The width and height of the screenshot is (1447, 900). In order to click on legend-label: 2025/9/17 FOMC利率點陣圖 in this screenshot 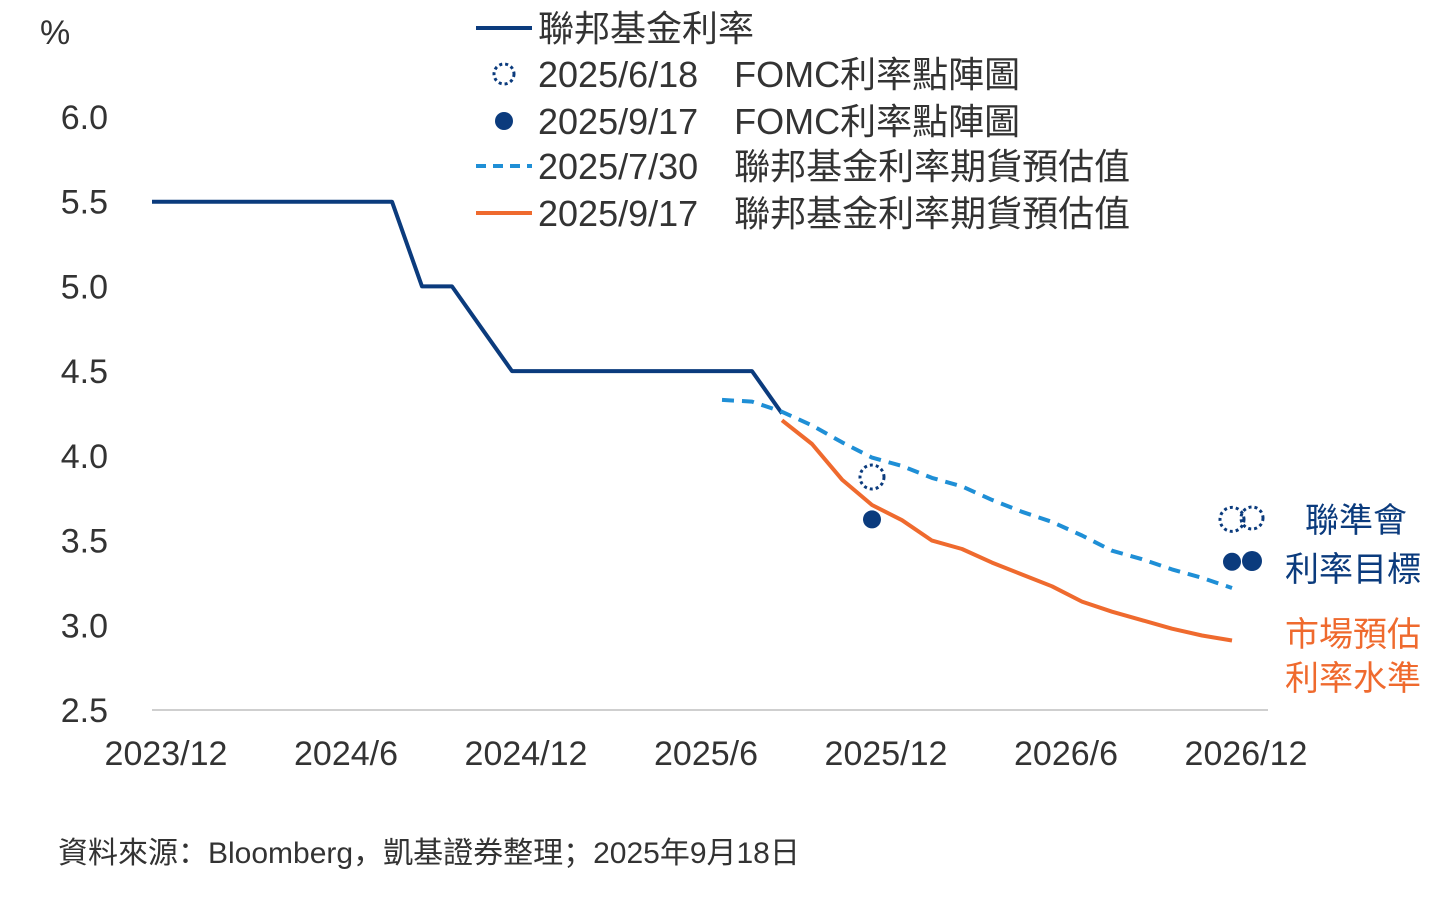, I will do `click(779, 121)`.